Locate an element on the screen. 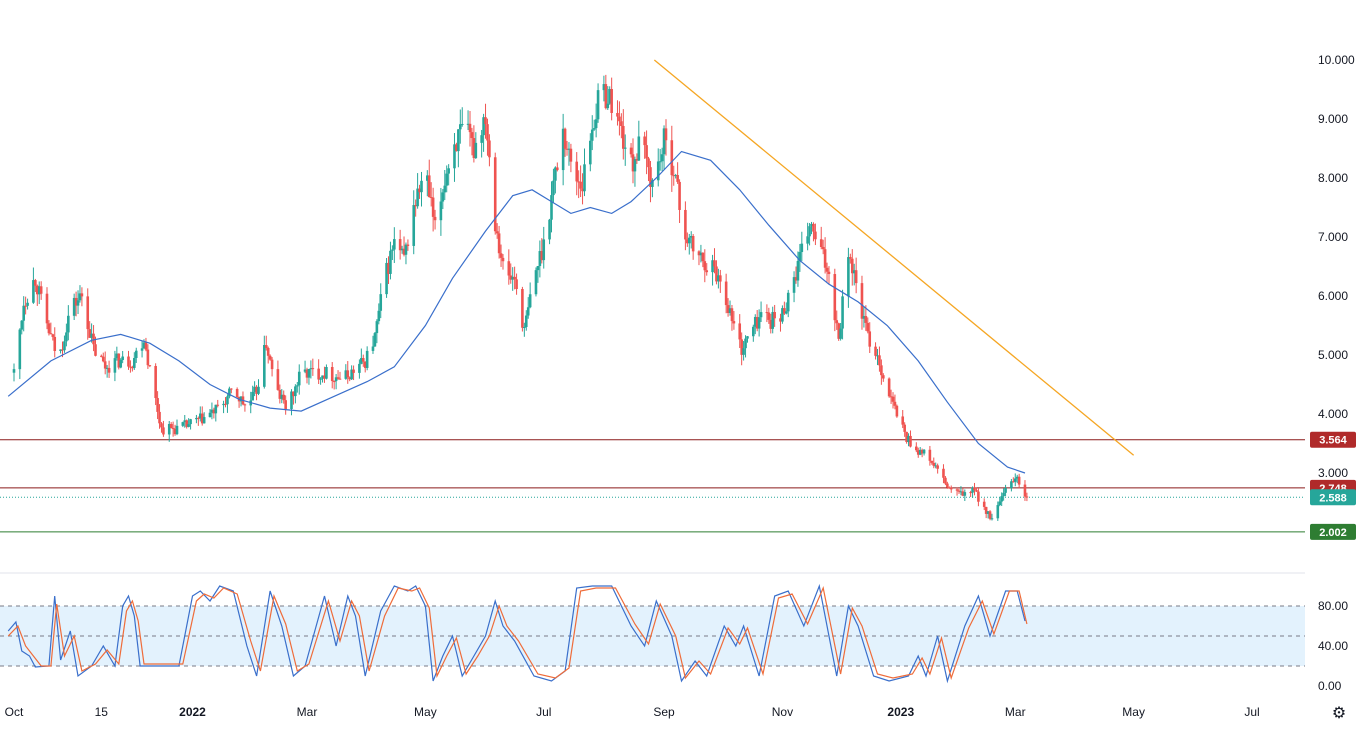 The image size is (1366, 733). stochastic-tick-label: 0.00 is located at coordinates (1330, 686).